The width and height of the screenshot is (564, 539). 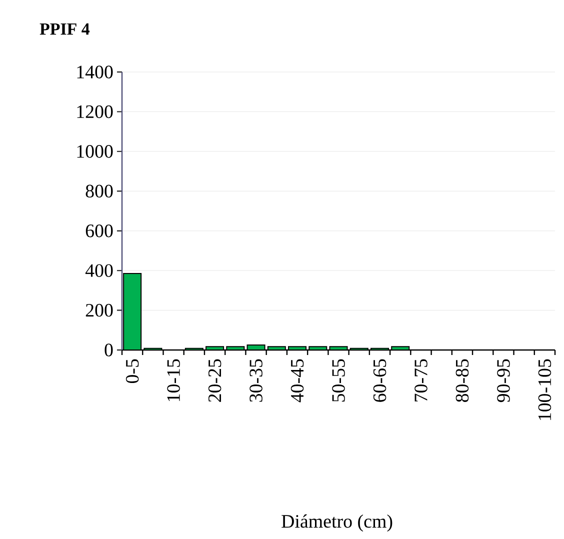 What do you see at coordinates (173, 380) in the screenshot?
I see `x-tick-label: 10-15` at bounding box center [173, 380].